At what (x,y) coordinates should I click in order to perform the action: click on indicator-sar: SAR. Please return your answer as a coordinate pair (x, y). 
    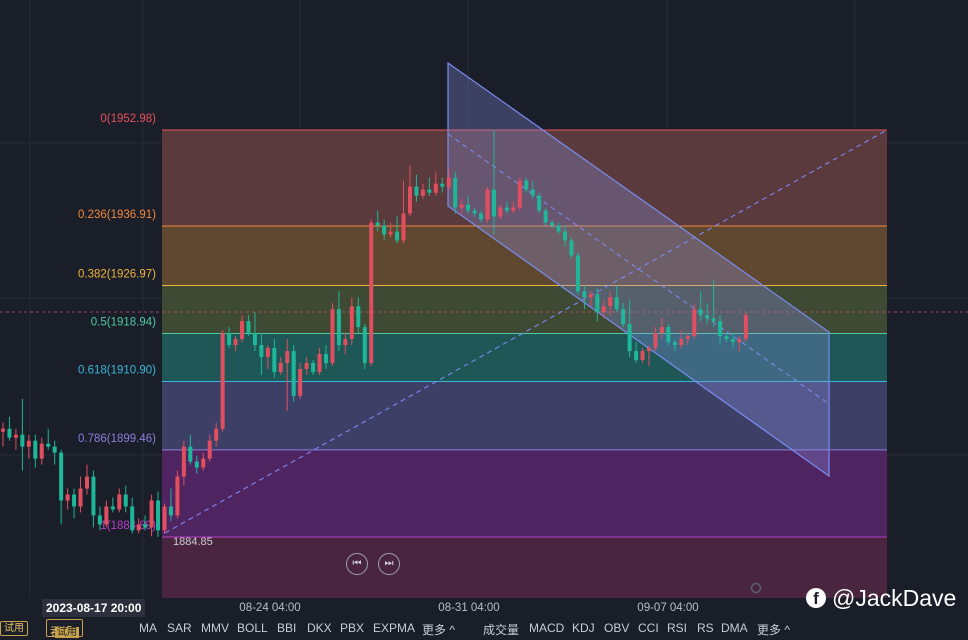
    Looking at the image, I should click on (179, 628).